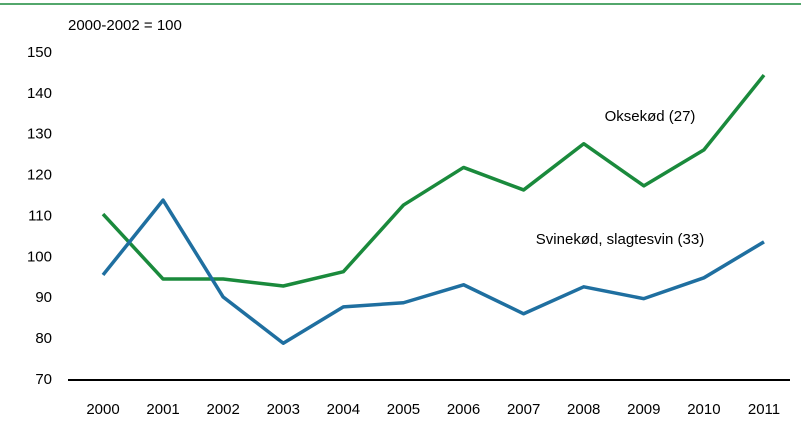  I want to click on y-tick-label: 80, so click(43, 338).